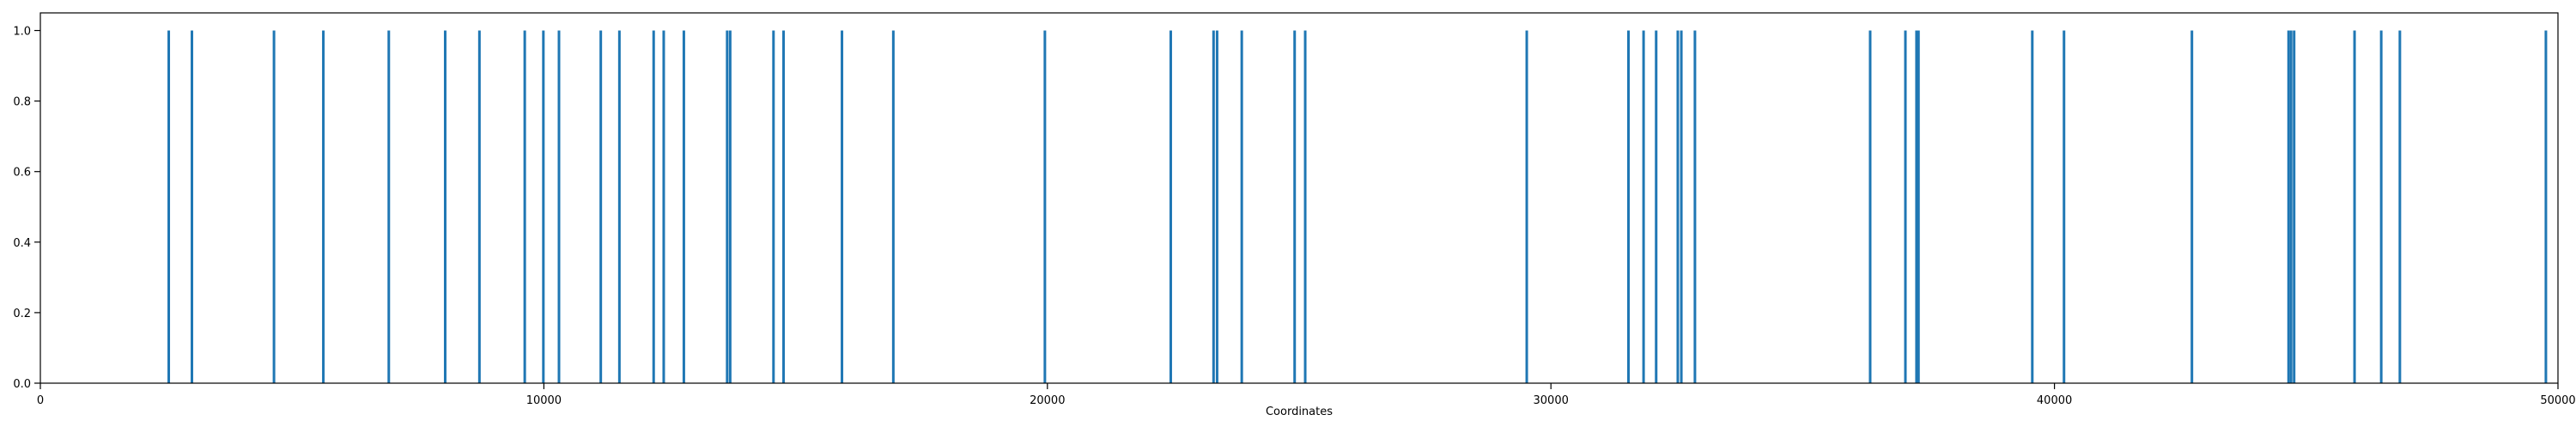  I want to click on x-tick-label: 30000, so click(1551, 400).